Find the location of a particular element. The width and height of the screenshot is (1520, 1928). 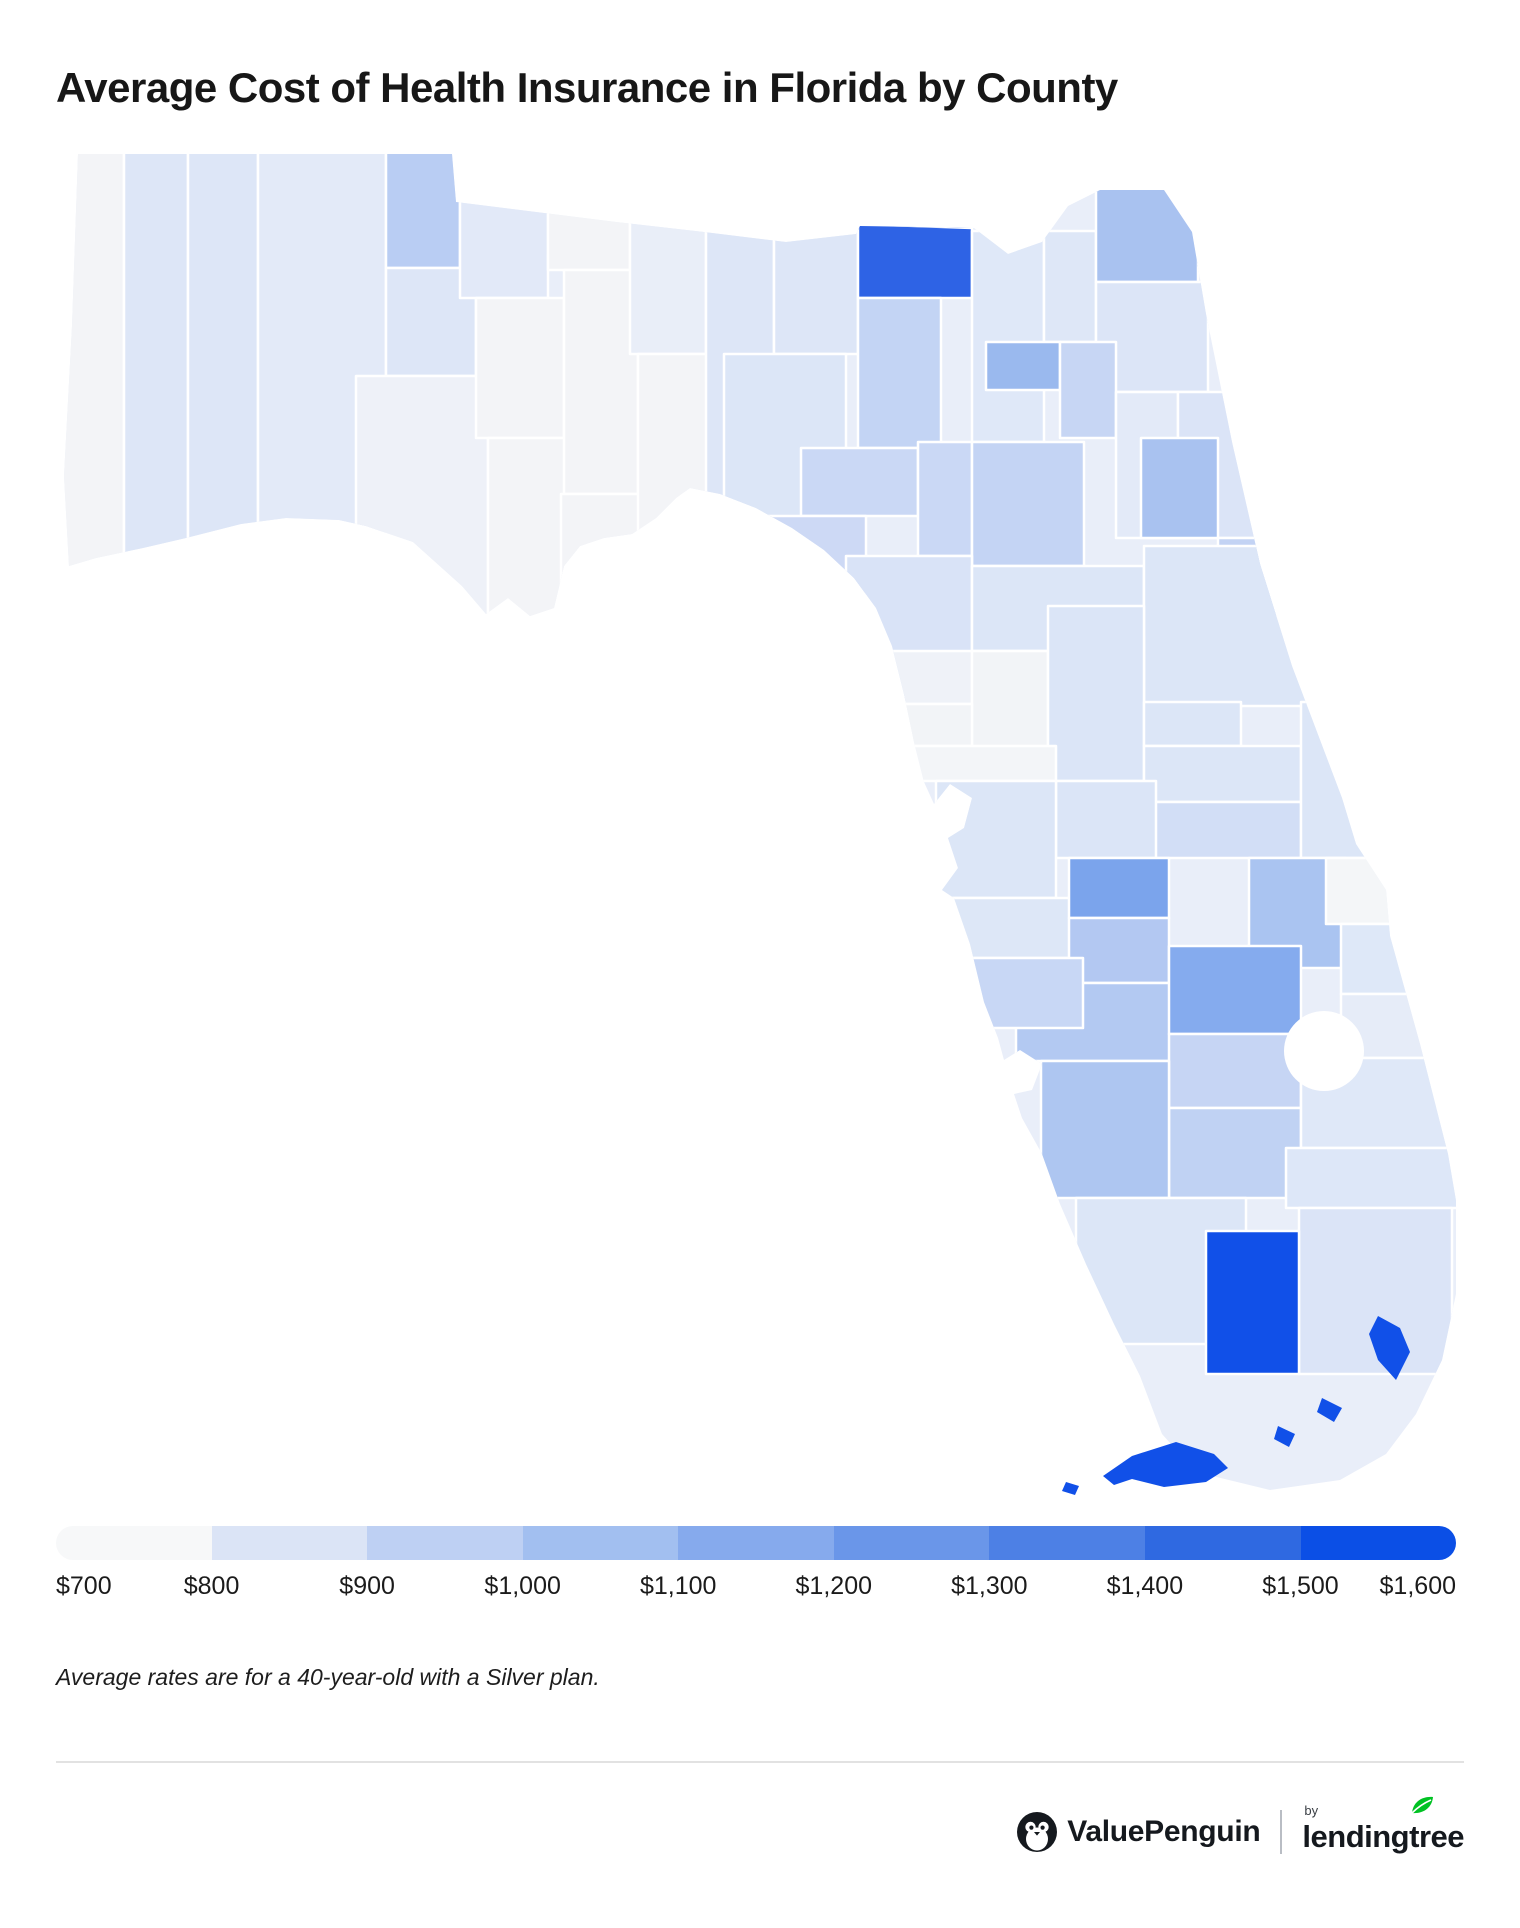

keys-west-speck is located at coordinates (1070, 1488).